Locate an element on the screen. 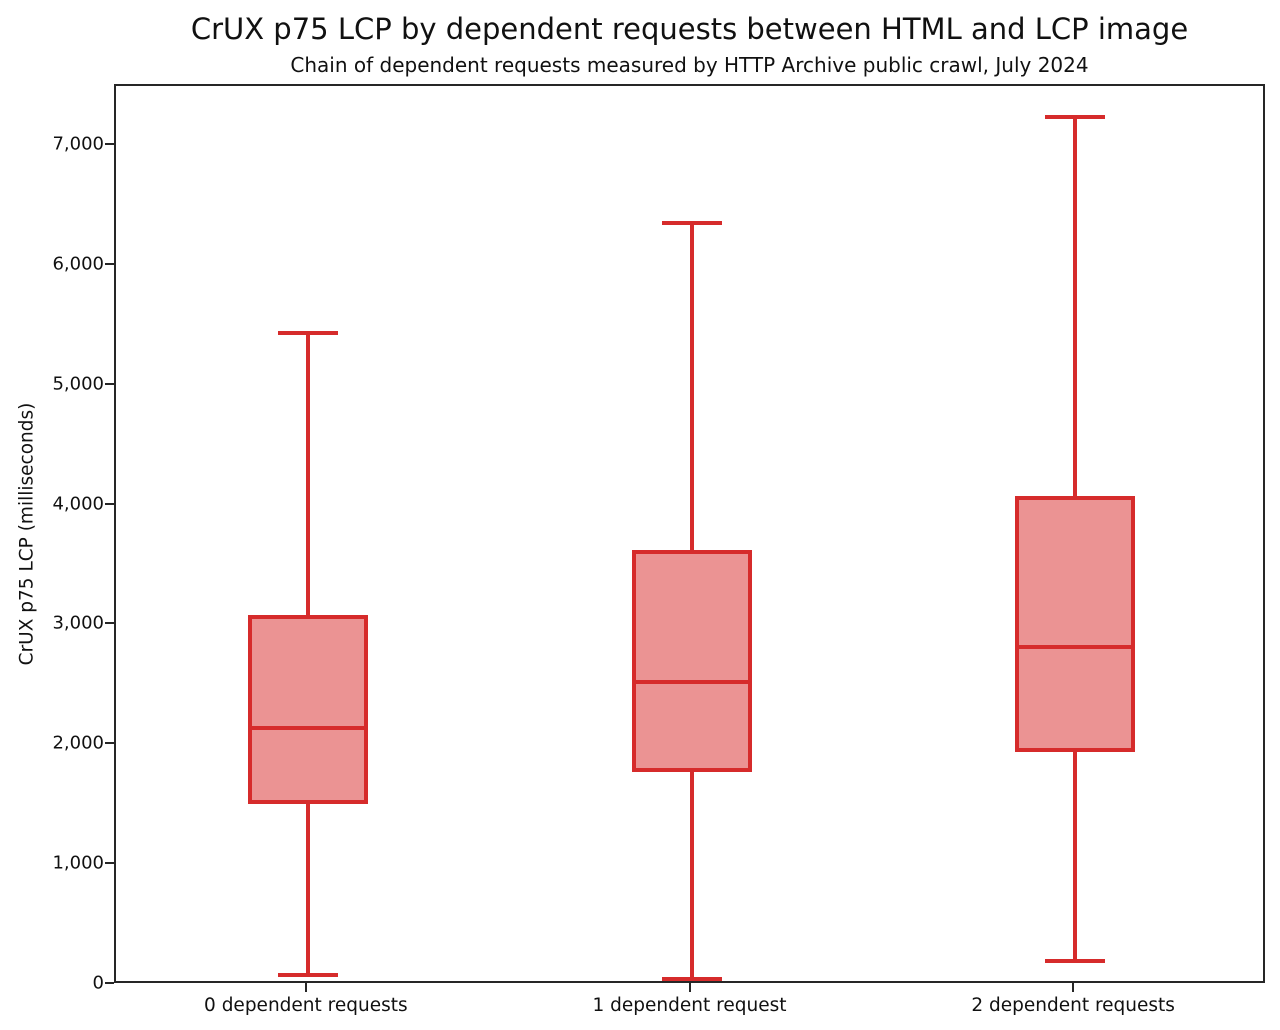 This screenshot has width=1280, height=1030. y-tick-label: 1,000 is located at coordinates (78, 863).